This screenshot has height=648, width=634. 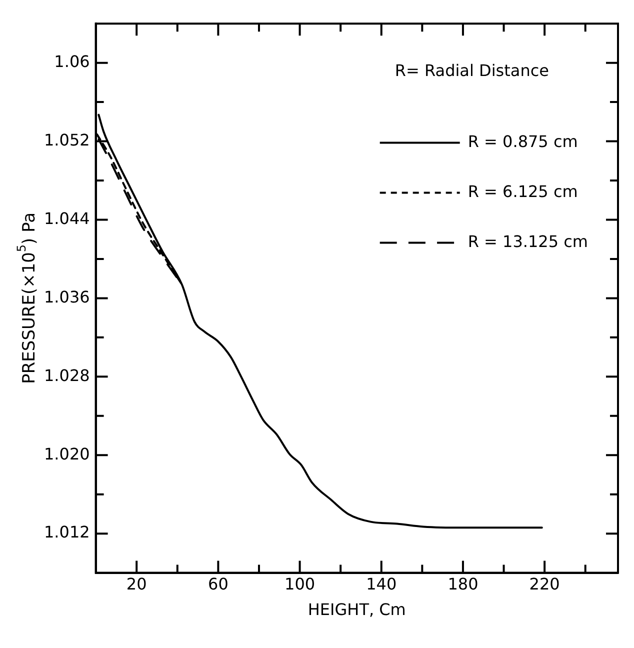 I want to click on x-tick-label: 220, so click(x=544, y=584).